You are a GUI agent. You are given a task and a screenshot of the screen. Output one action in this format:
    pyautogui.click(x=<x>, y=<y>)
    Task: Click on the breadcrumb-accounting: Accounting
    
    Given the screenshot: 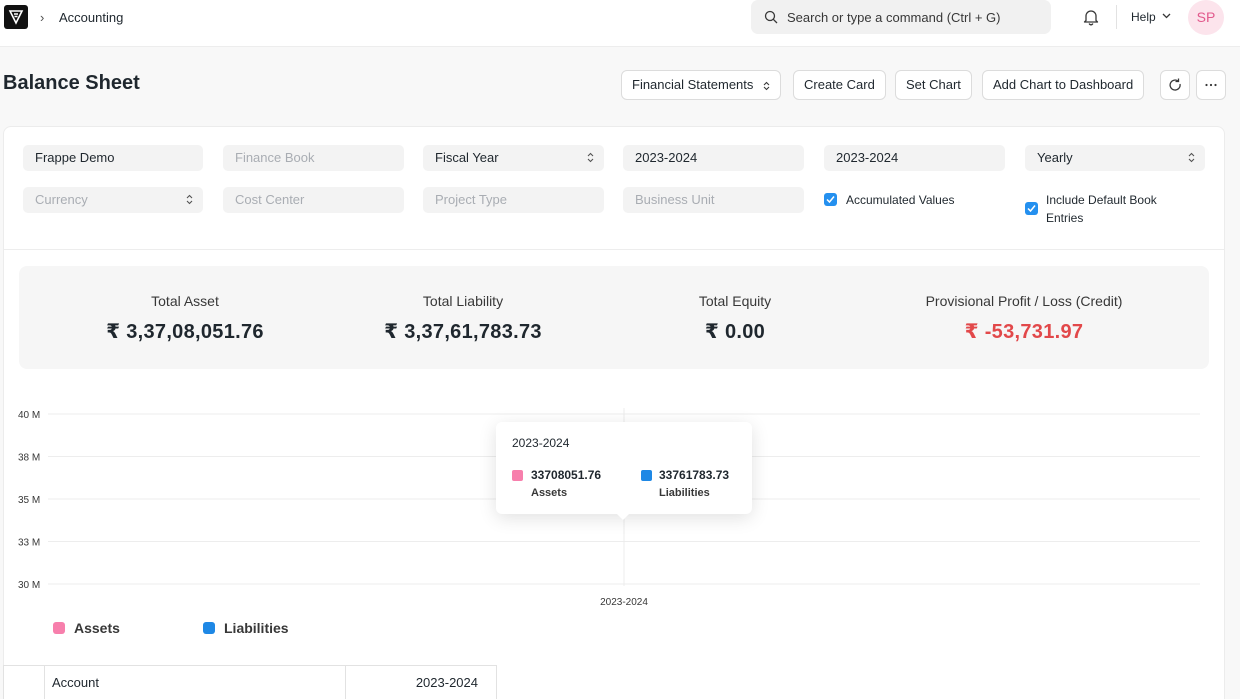 What is the action you would take?
    pyautogui.click(x=91, y=17)
    